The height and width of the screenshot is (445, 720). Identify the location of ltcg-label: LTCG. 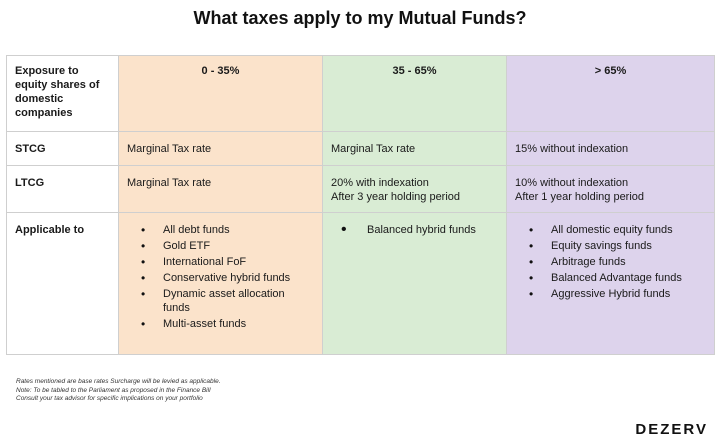
(62, 189).